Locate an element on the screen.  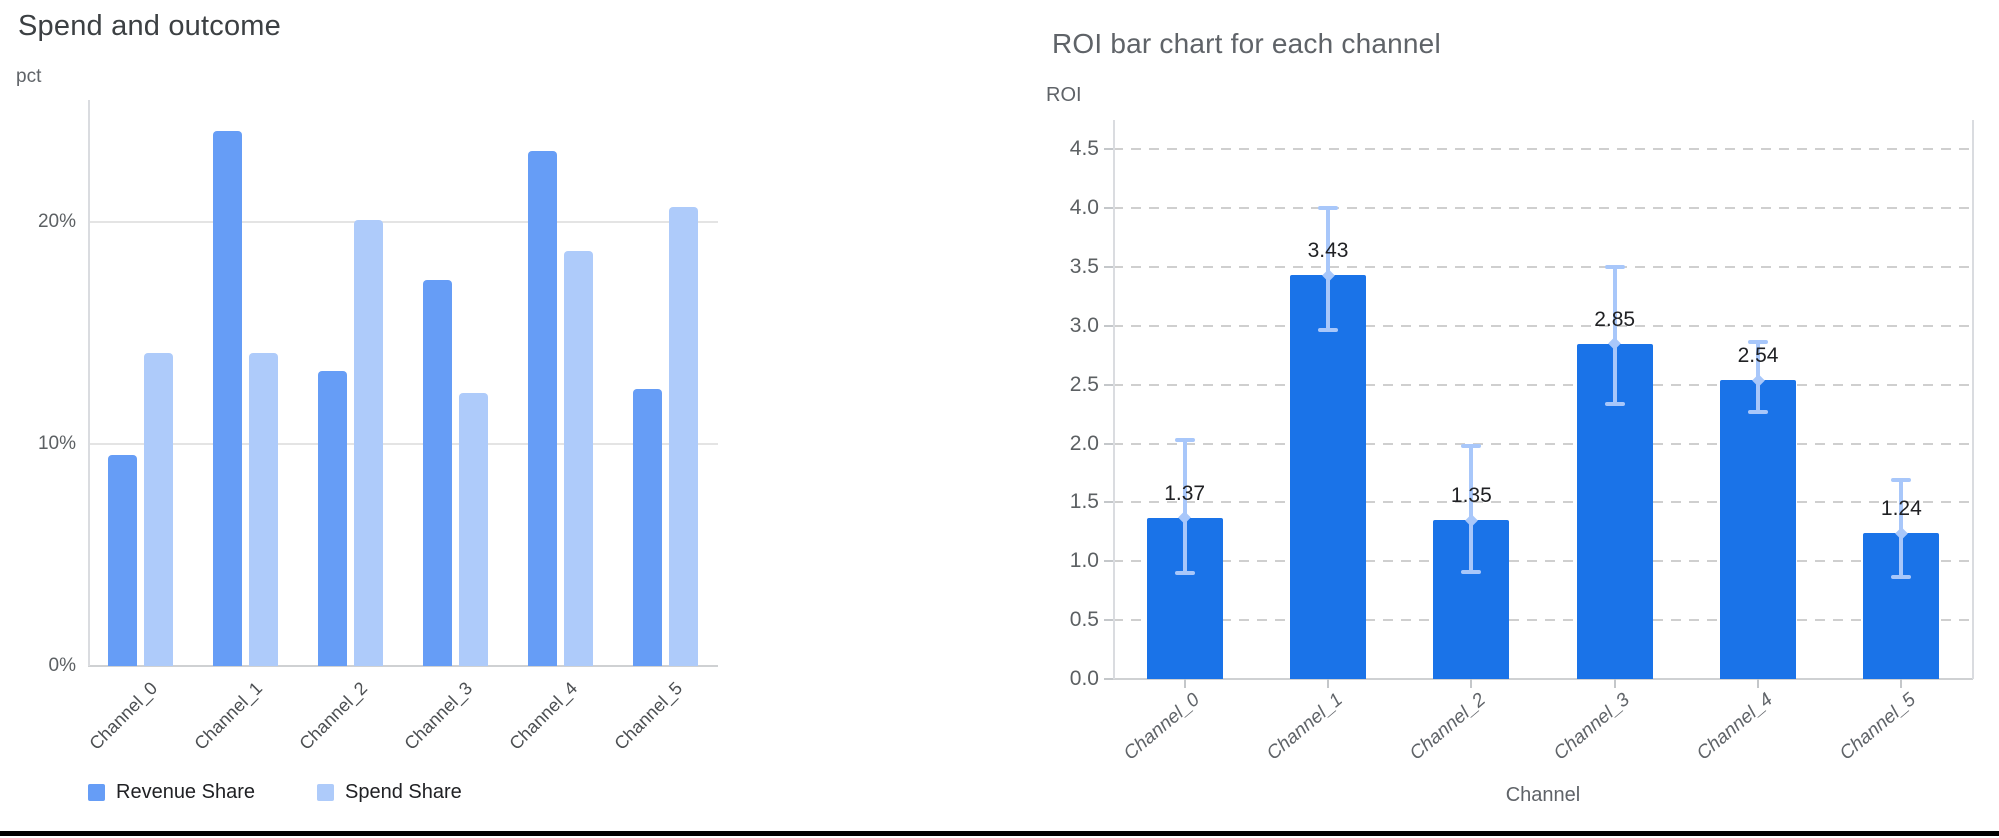
y-tick-label: 0.5 is located at coordinates (1084, 620).